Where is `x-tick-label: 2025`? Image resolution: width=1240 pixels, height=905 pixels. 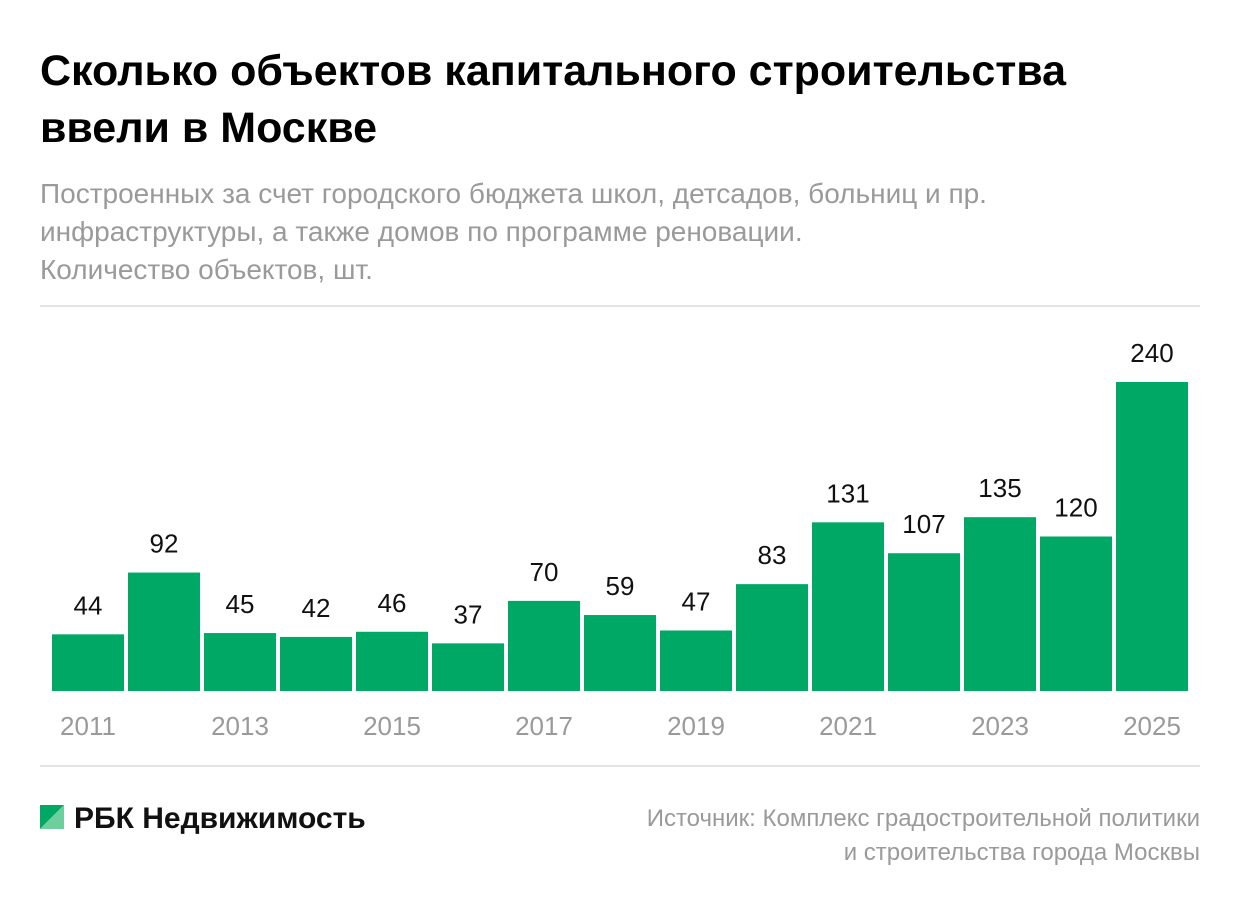 x-tick-label: 2025 is located at coordinates (1152, 726).